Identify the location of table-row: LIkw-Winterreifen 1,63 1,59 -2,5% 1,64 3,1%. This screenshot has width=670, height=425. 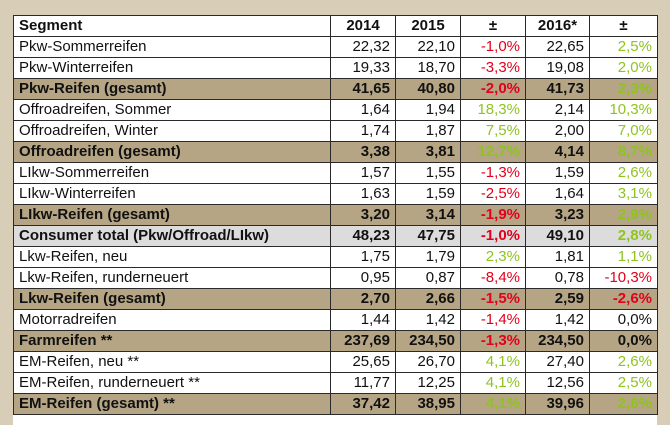
(335, 194).